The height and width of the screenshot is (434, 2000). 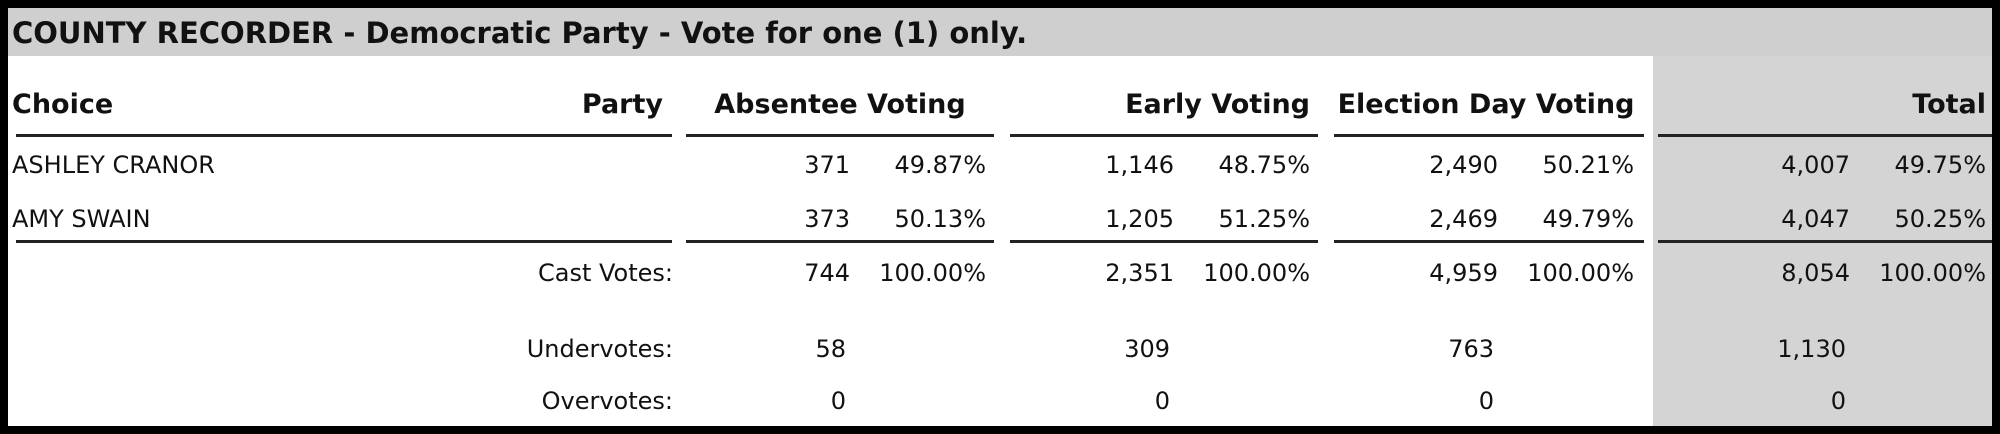 What do you see at coordinates (1139, 219) in the screenshot?
I see `vote-cell: 1,205` at bounding box center [1139, 219].